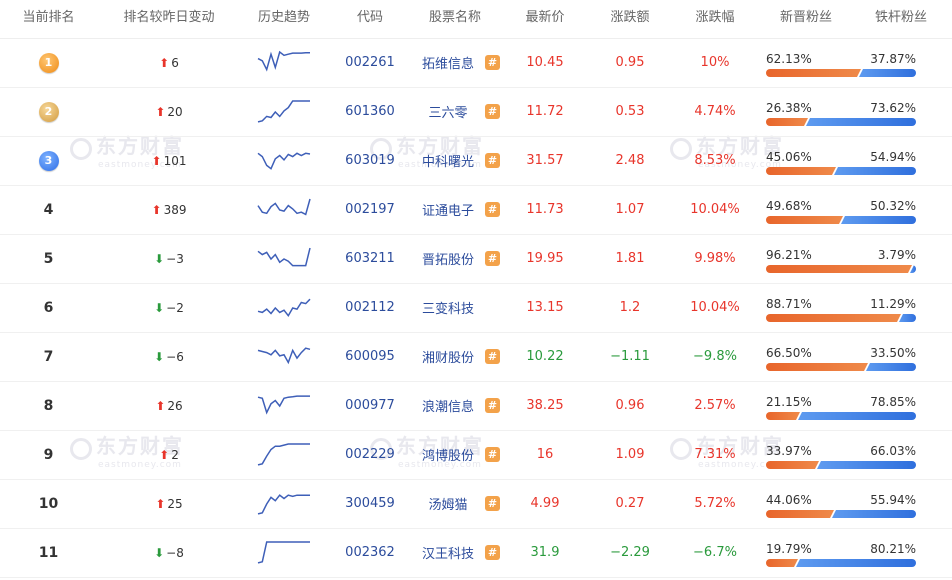  I want to click on stock-name-link: 汉王科技, so click(447, 554).